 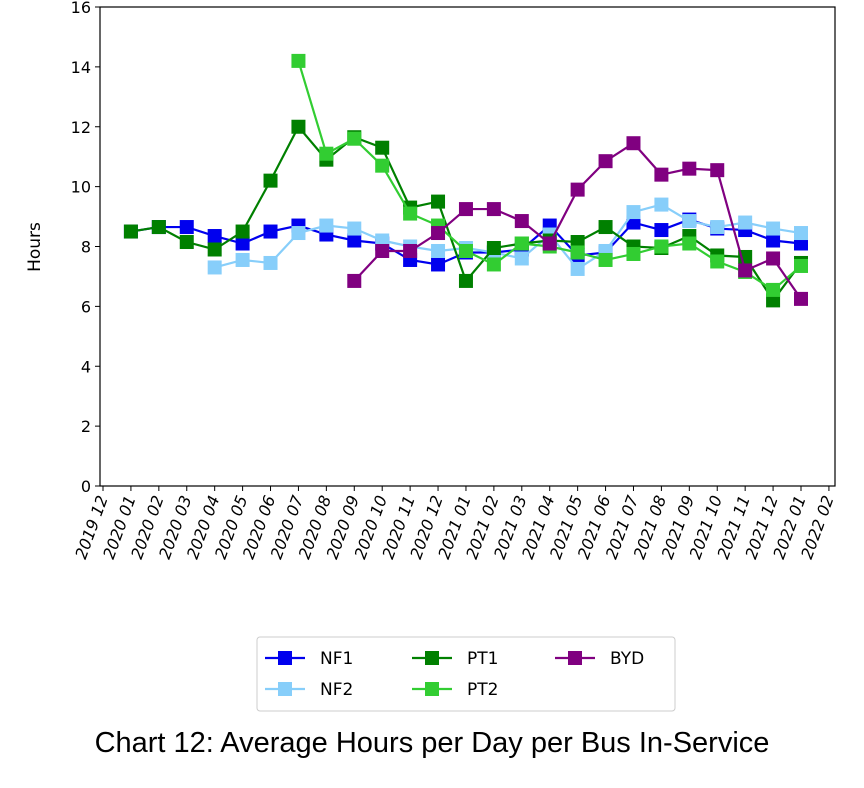 What do you see at coordinates (508, 237) in the screenshot?
I see `series-line-nf2` at bounding box center [508, 237].